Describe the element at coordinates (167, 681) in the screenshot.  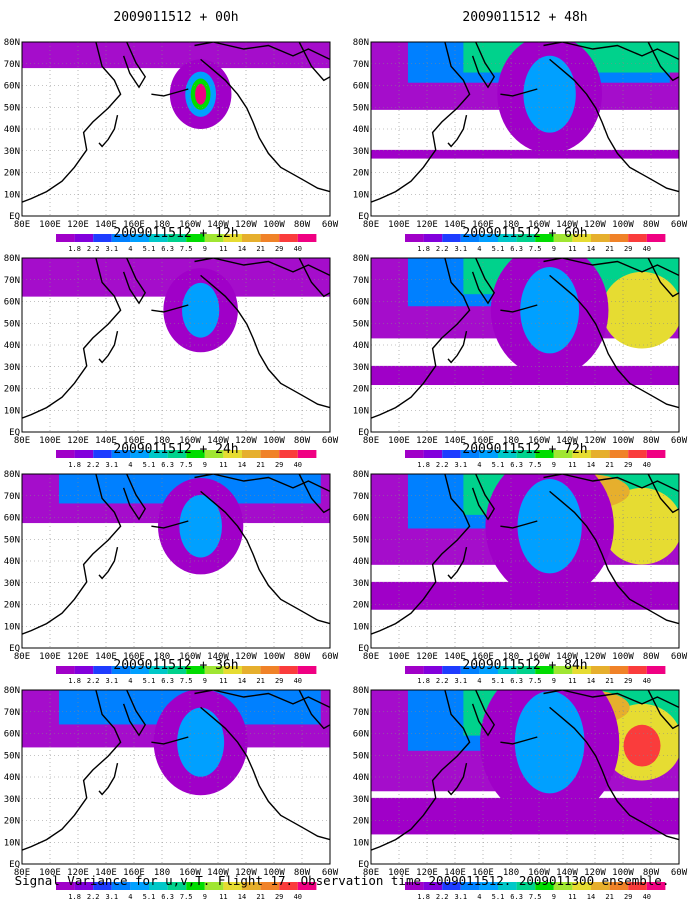
I see `colorbar-label: 6.3` at that location.